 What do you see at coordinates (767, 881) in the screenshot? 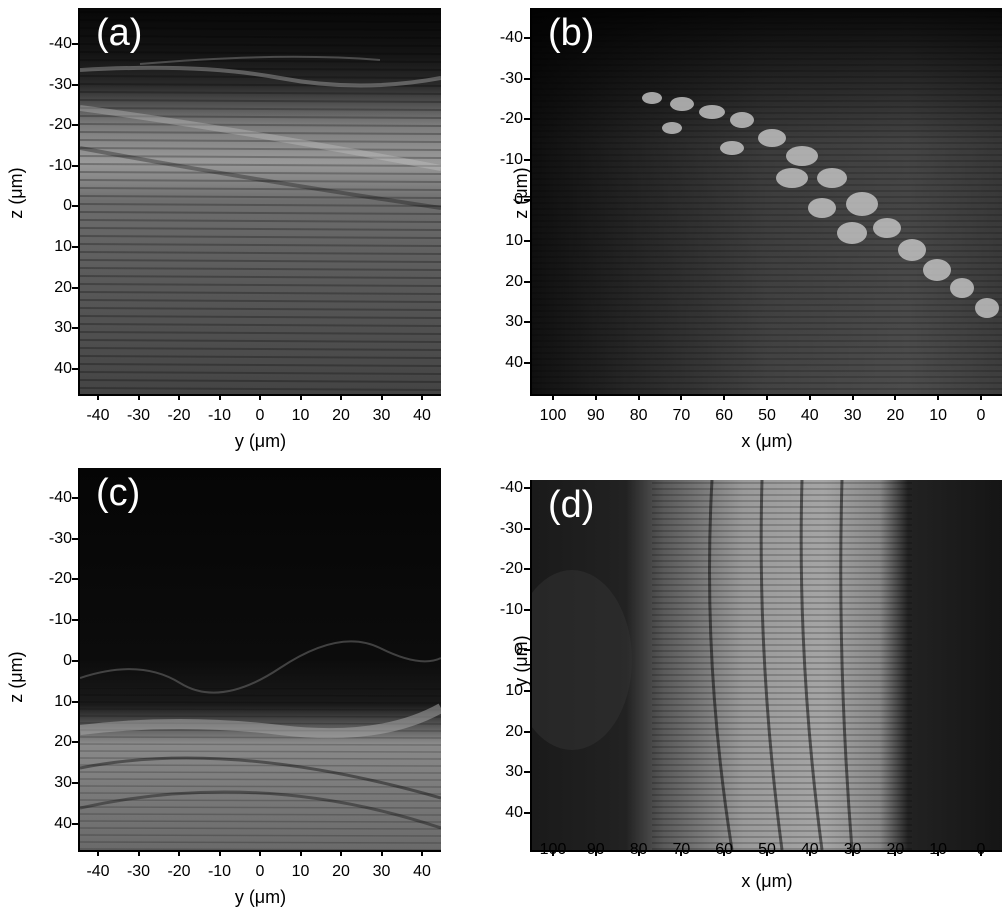
I see `x-axis-title-d: x (μm)` at bounding box center [767, 881].